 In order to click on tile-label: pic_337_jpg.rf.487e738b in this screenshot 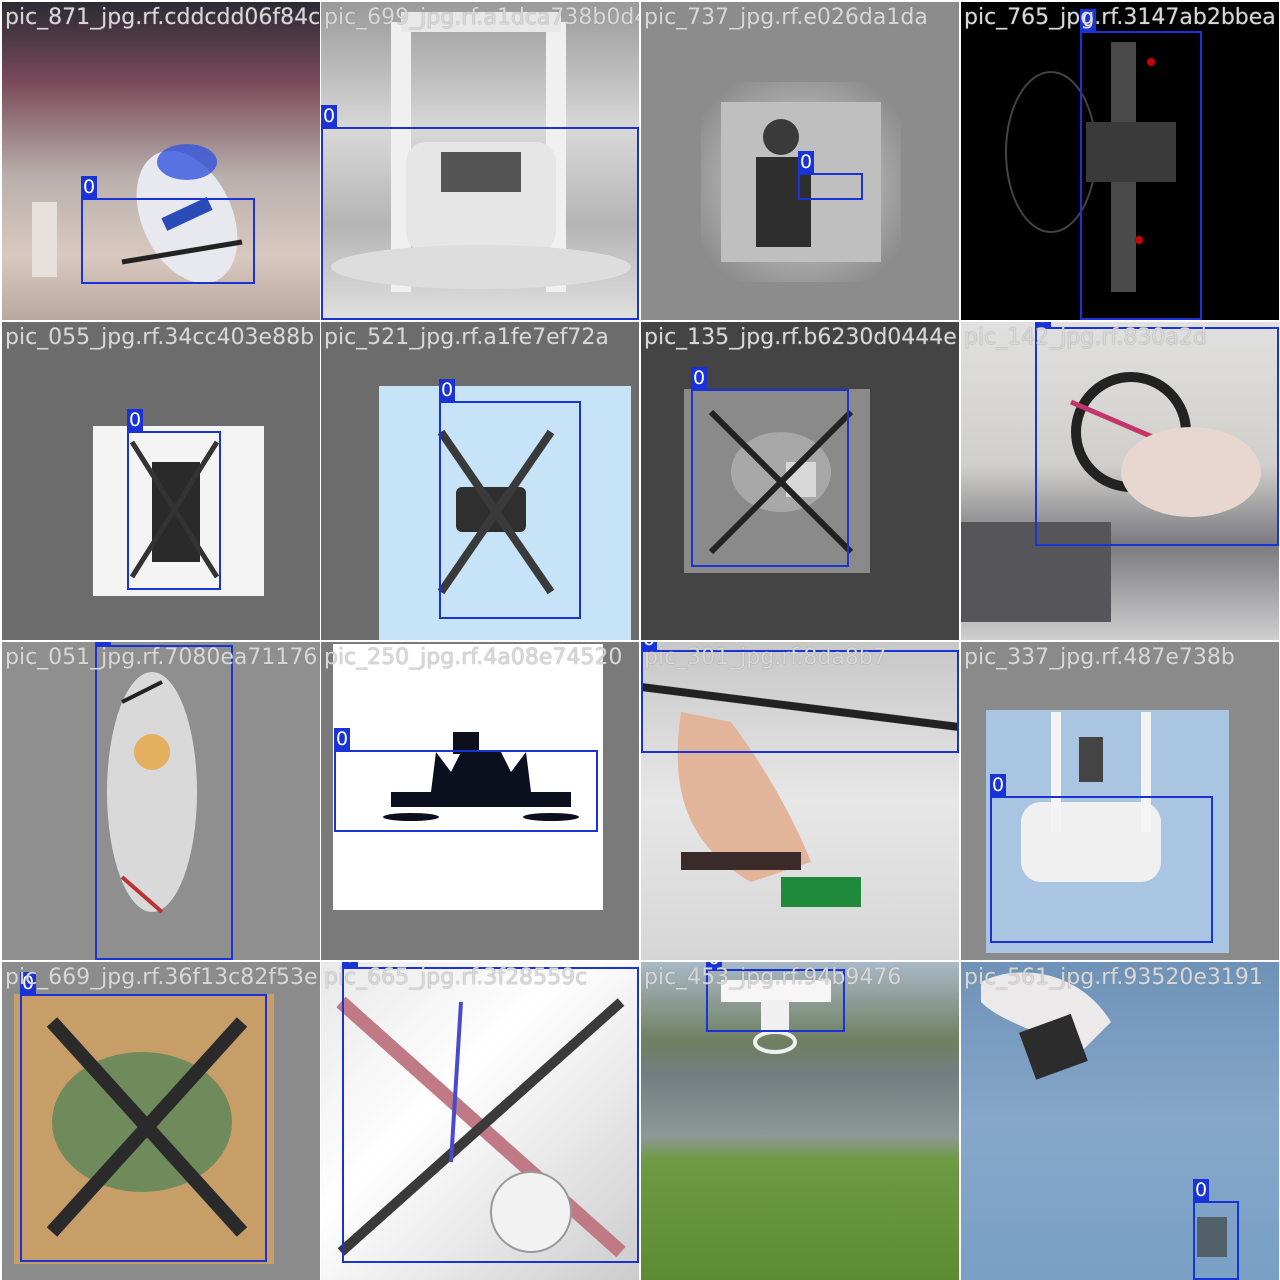, I will do `click(1099, 657)`.